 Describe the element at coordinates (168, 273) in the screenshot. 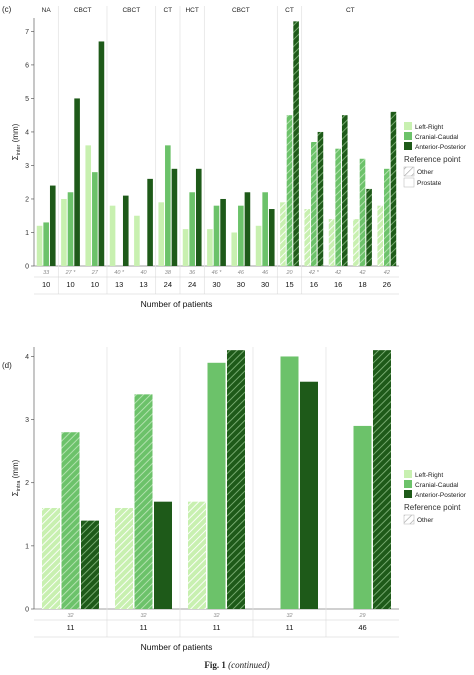

I see `category-note: 38` at that location.